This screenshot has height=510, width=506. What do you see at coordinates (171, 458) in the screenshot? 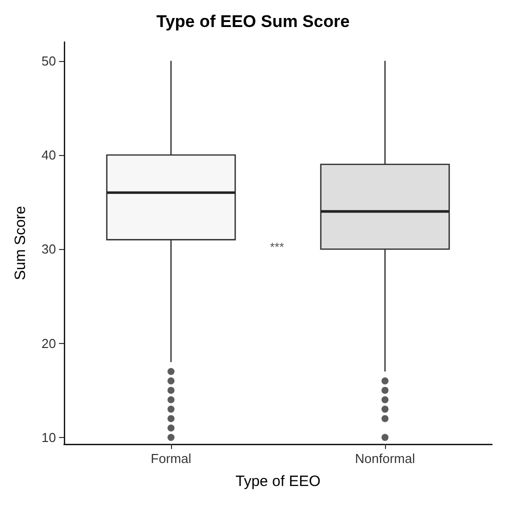
I see `x-tick-label: Formal` at bounding box center [171, 458].